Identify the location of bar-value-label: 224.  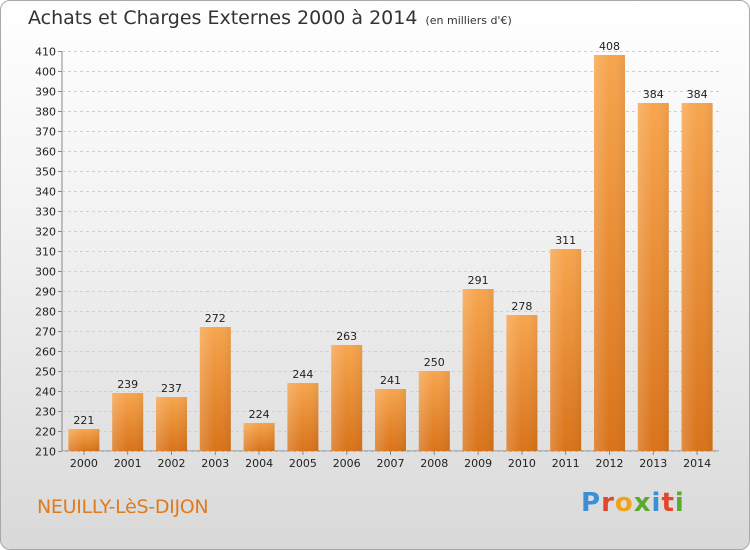
(259, 414).